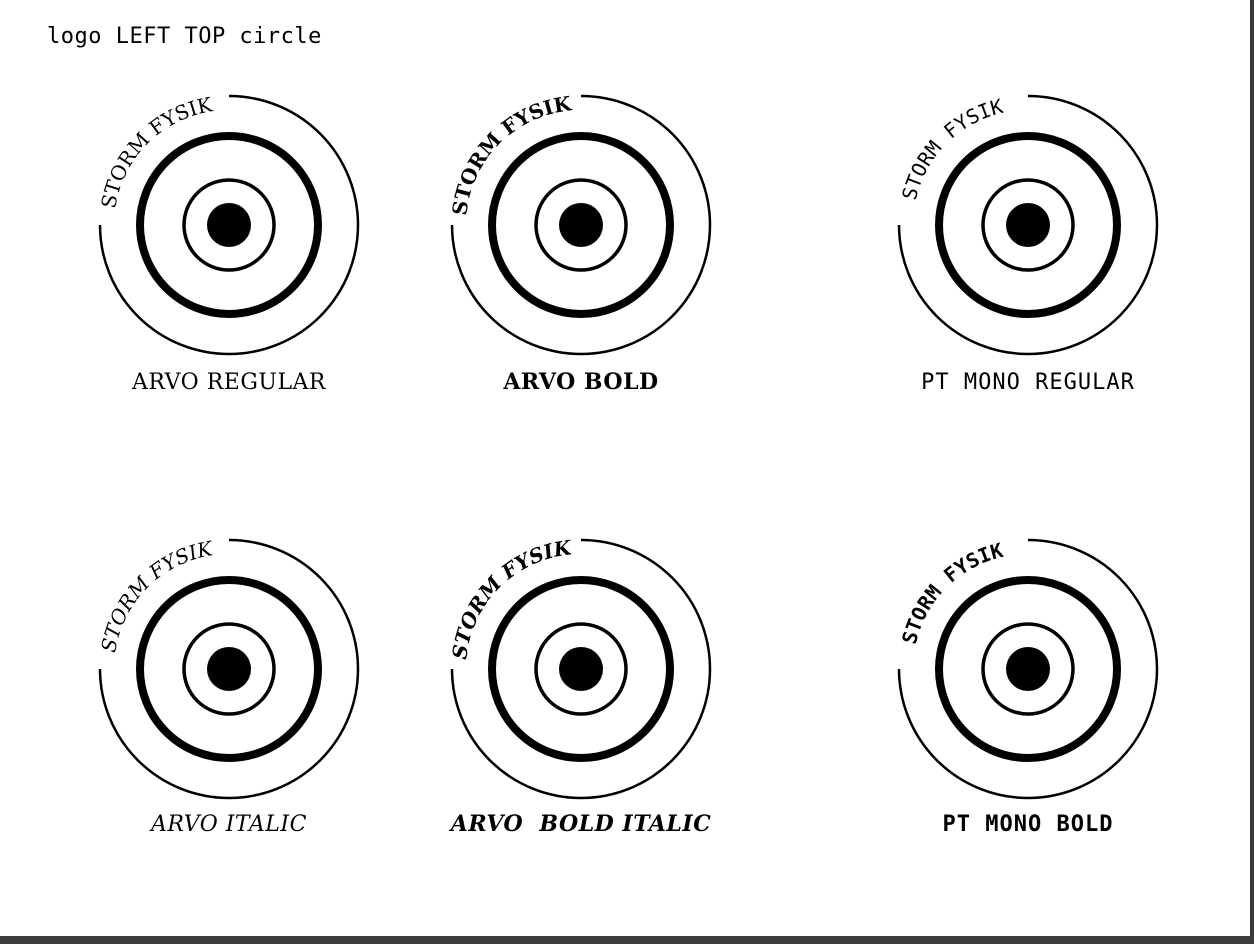 The width and height of the screenshot is (1254, 944). Describe the element at coordinates (1028, 824) in the screenshot. I see `variant-caption: PT MONO BOLD` at that location.